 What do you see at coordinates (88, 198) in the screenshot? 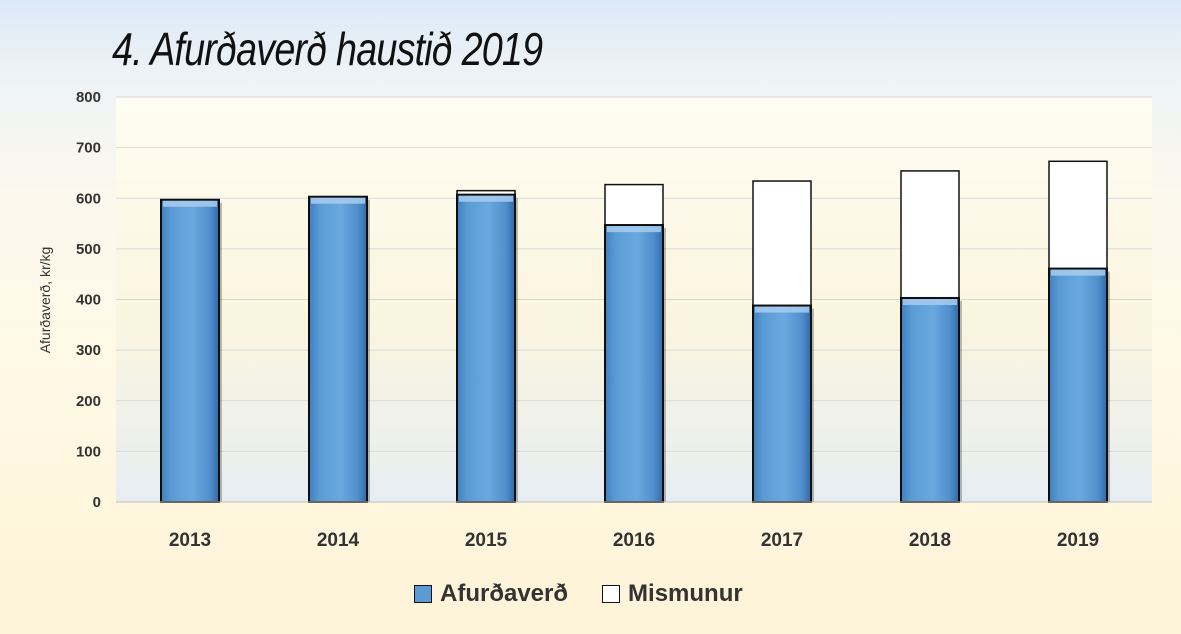
I see `y-tick-label: 600` at bounding box center [88, 198].